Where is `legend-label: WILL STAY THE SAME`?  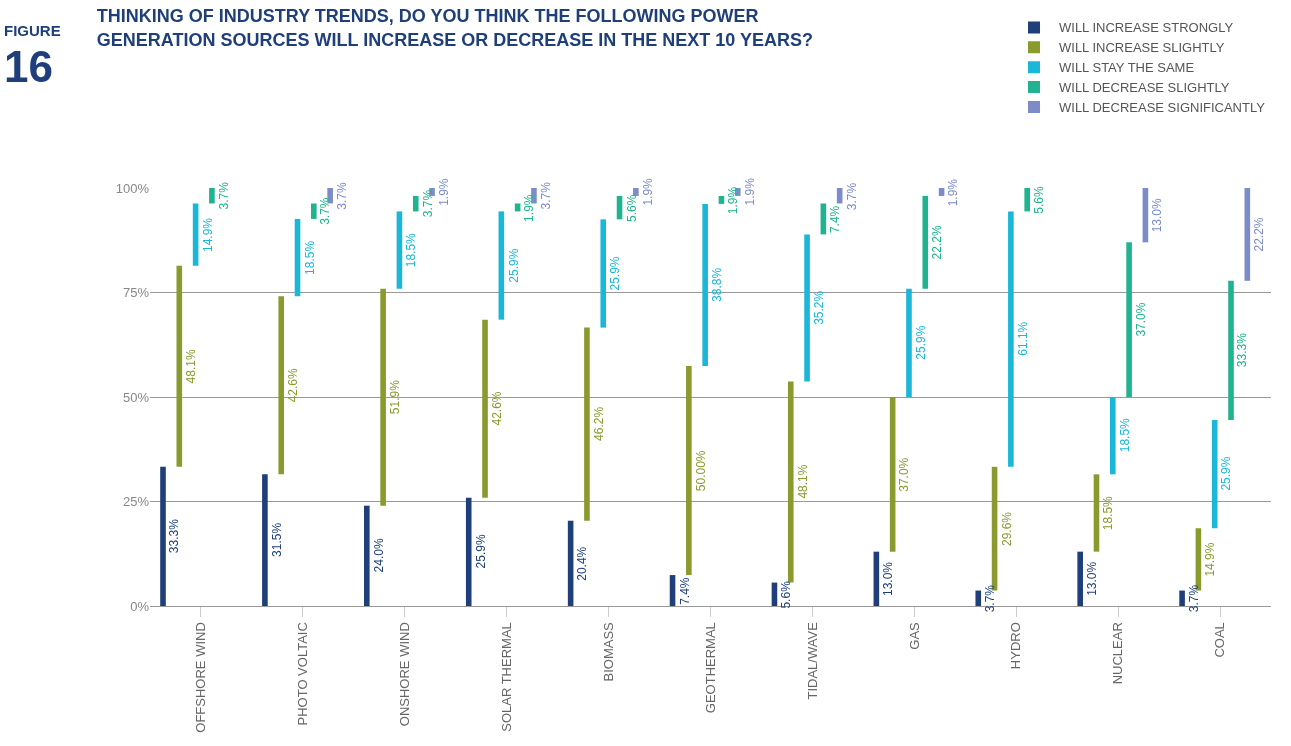
legend-label: WILL STAY THE SAME is located at coordinates (1127, 68).